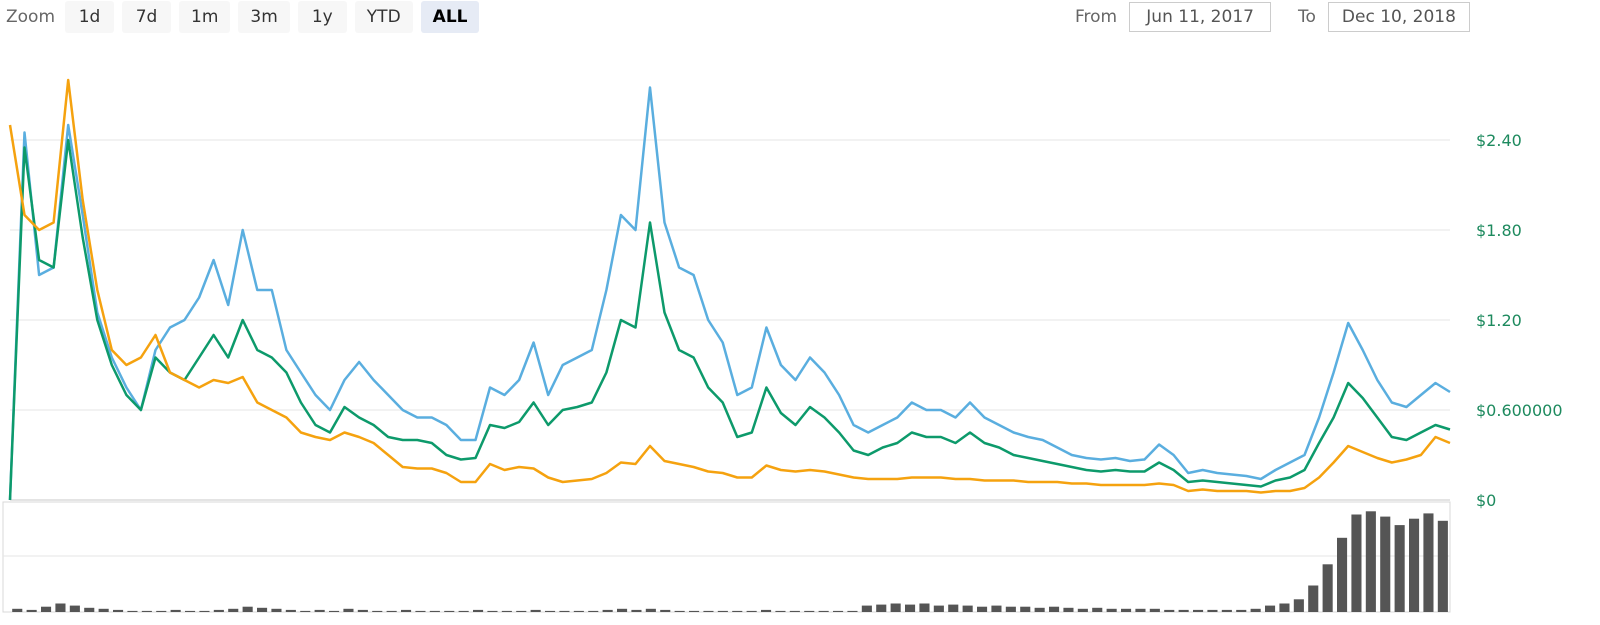 This screenshot has width=1600, height=625. I want to click on zoom-button-7d: 7d, so click(147, 17).